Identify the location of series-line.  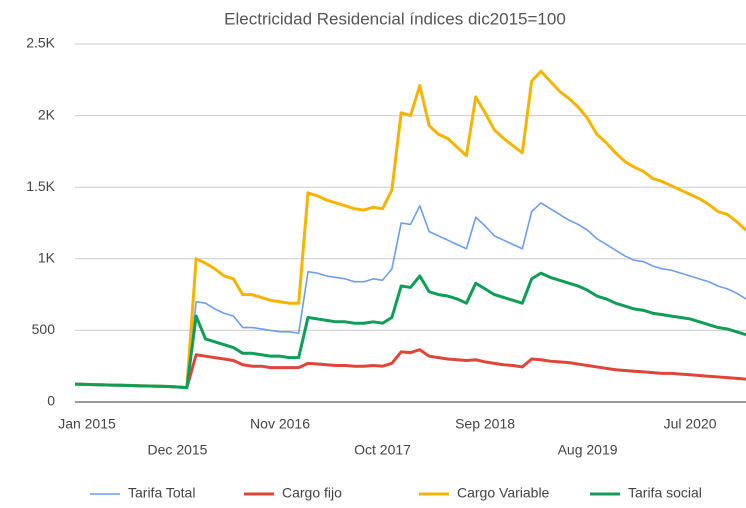
(410, 369).